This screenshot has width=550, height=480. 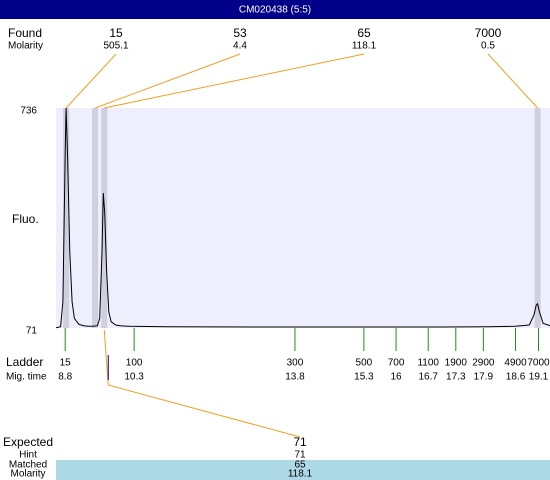 What do you see at coordinates (202, 383) in the screenshot?
I see `match-connector` at bounding box center [202, 383].